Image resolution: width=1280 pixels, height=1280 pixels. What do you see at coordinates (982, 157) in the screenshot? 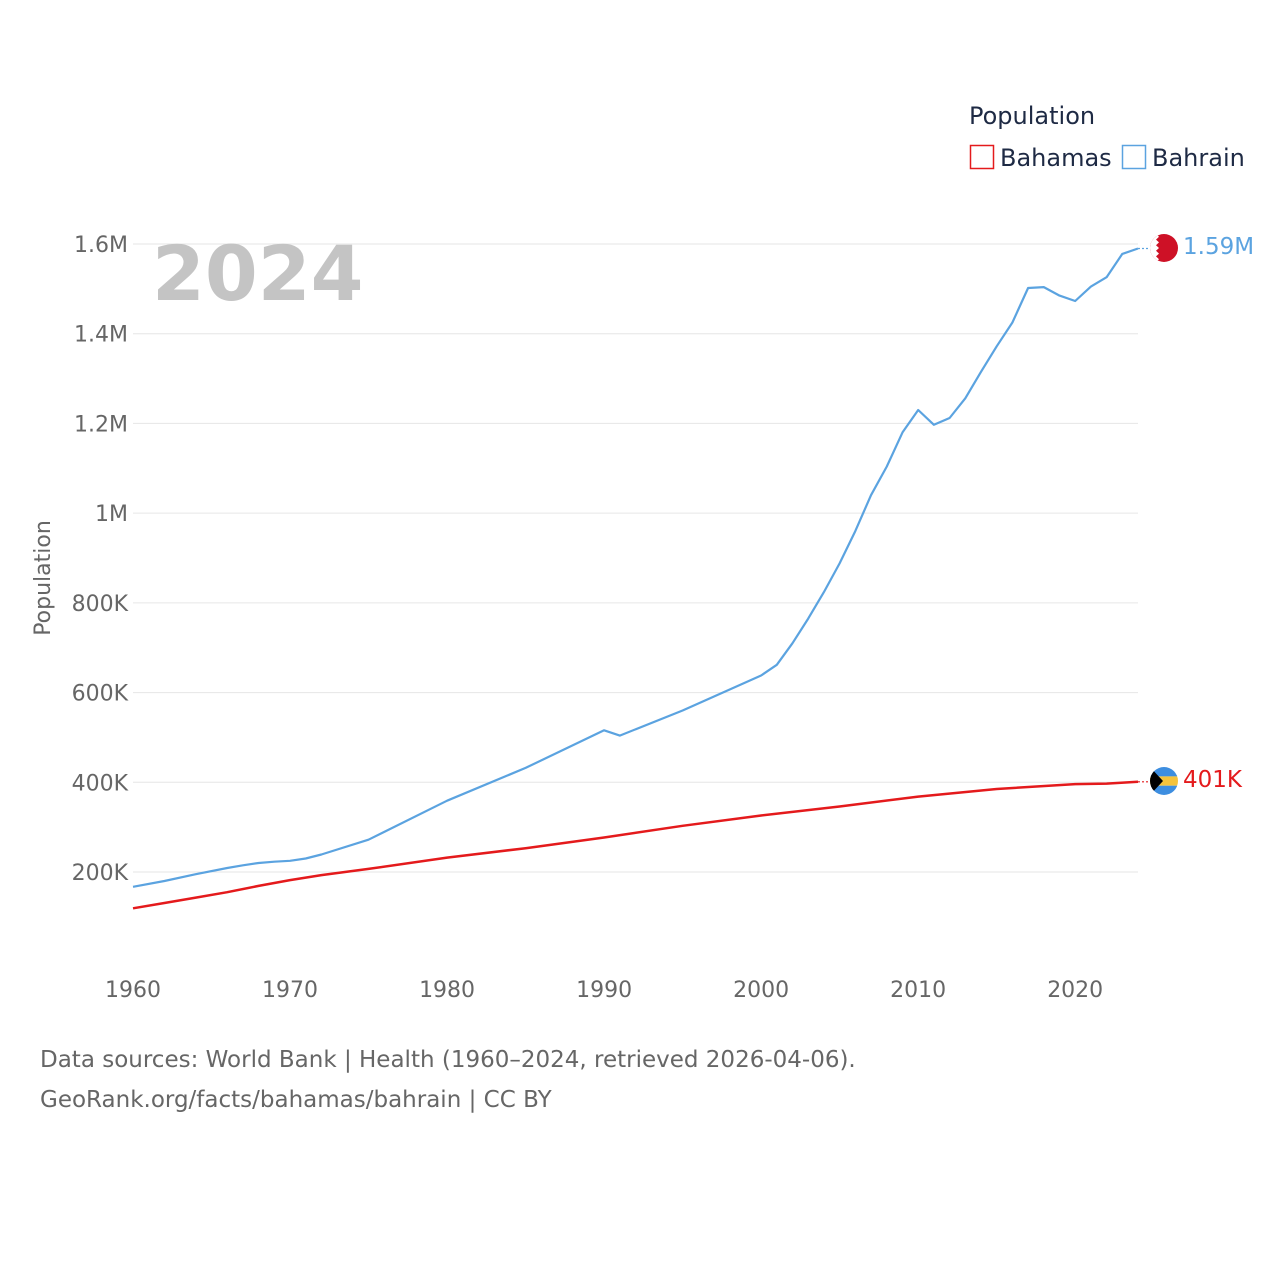
I see `legend-swatch-bahamas` at bounding box center [982, 157].